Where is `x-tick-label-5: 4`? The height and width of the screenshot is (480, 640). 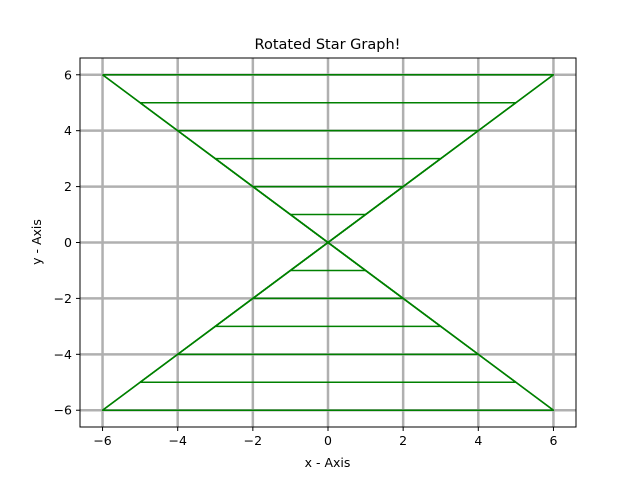
x-tick-label-5: 4 is located at coordinates (478, 440).